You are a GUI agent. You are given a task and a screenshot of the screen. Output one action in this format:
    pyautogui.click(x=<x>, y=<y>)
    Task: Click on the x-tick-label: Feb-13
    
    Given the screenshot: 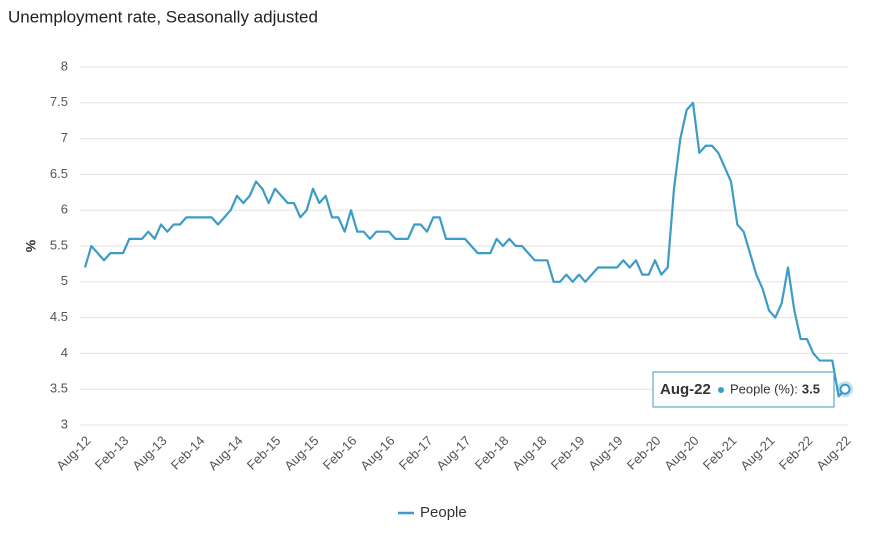 What is the action you would take?
    pyautogui.click(x=112, y=453)
    